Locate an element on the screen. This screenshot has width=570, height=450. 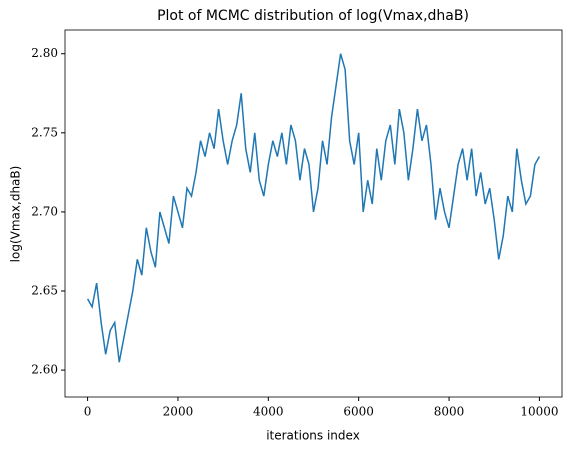
x-tick-label: 8000 is located at coordinates (449, 412).